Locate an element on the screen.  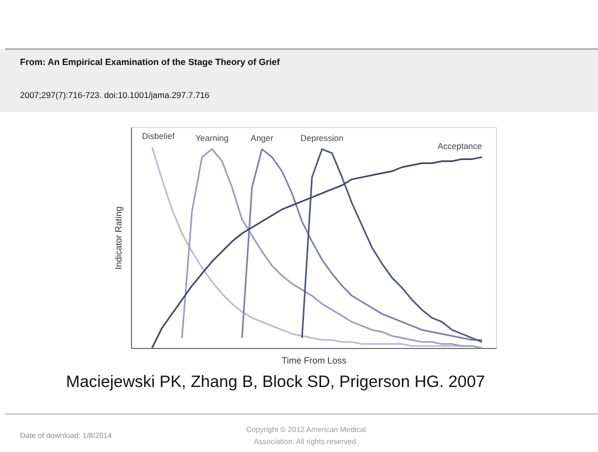
series-label: Acceptance is located at coordinates (460, 146).